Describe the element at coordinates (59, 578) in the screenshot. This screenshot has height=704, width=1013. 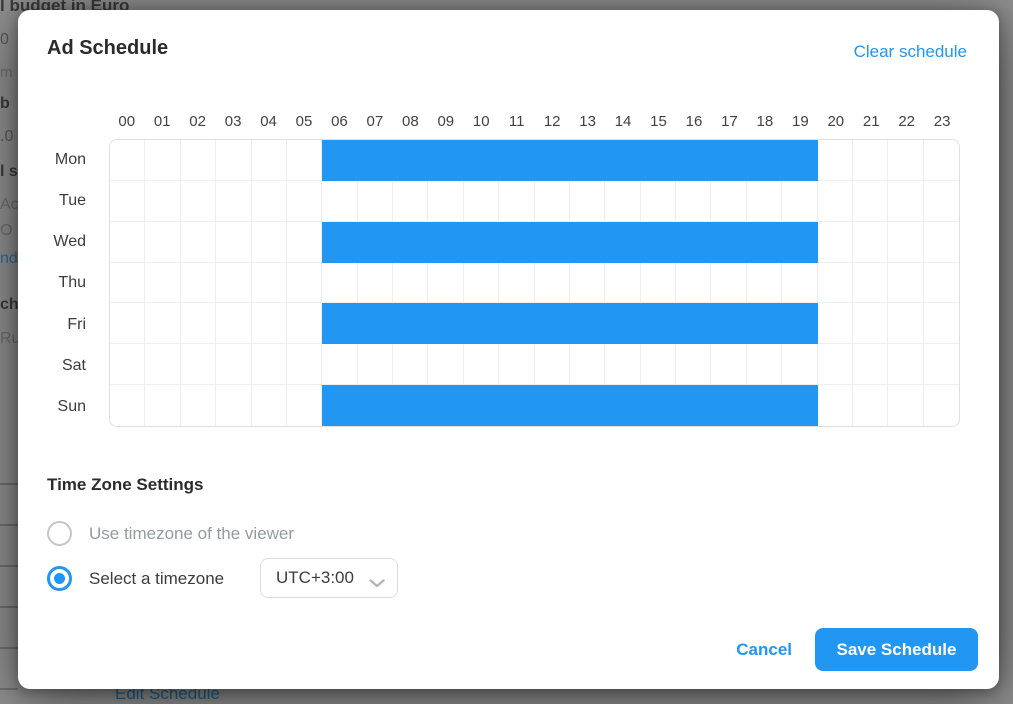
I see `radio-selected-icon` at that location.